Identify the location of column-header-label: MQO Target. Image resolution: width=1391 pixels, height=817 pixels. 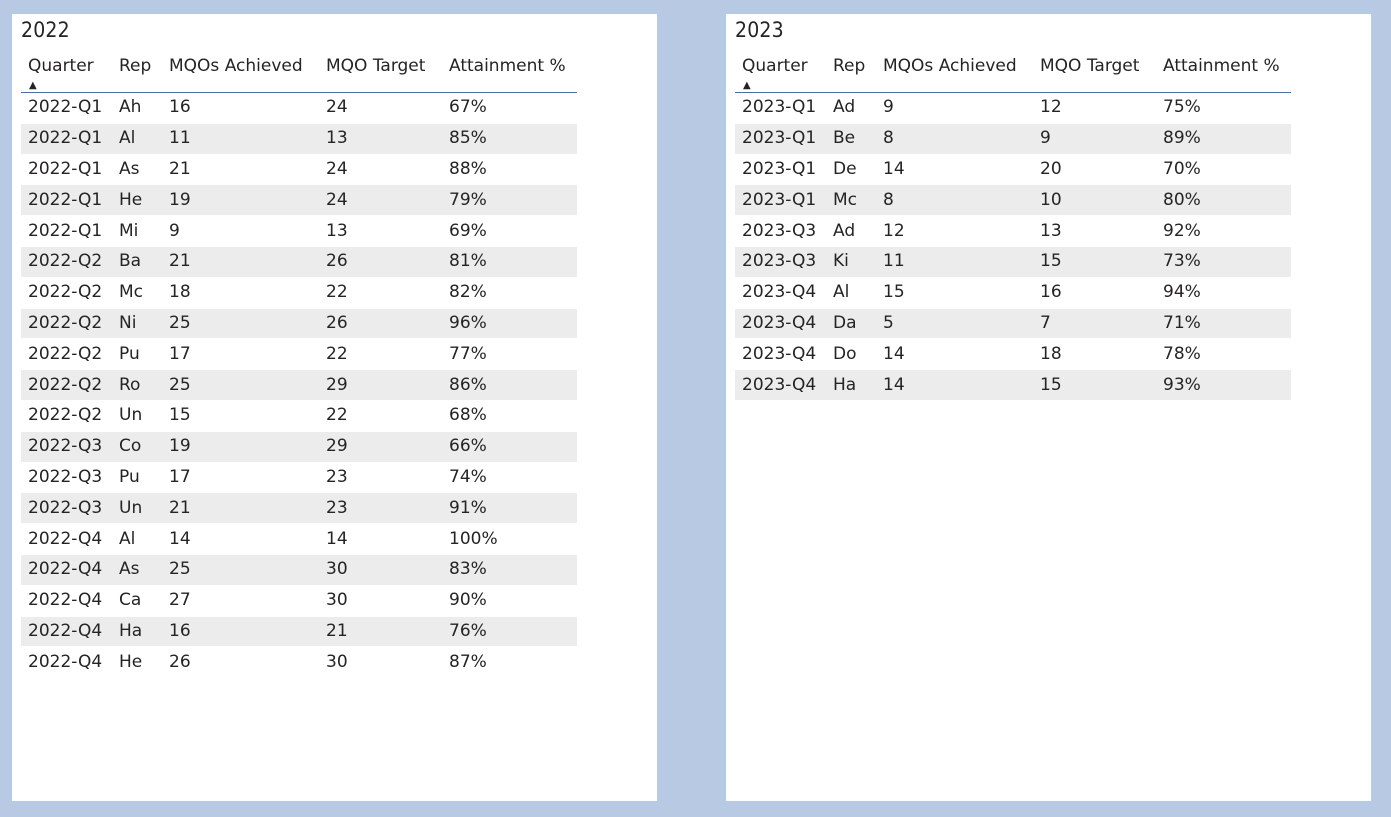
(1090, 66).